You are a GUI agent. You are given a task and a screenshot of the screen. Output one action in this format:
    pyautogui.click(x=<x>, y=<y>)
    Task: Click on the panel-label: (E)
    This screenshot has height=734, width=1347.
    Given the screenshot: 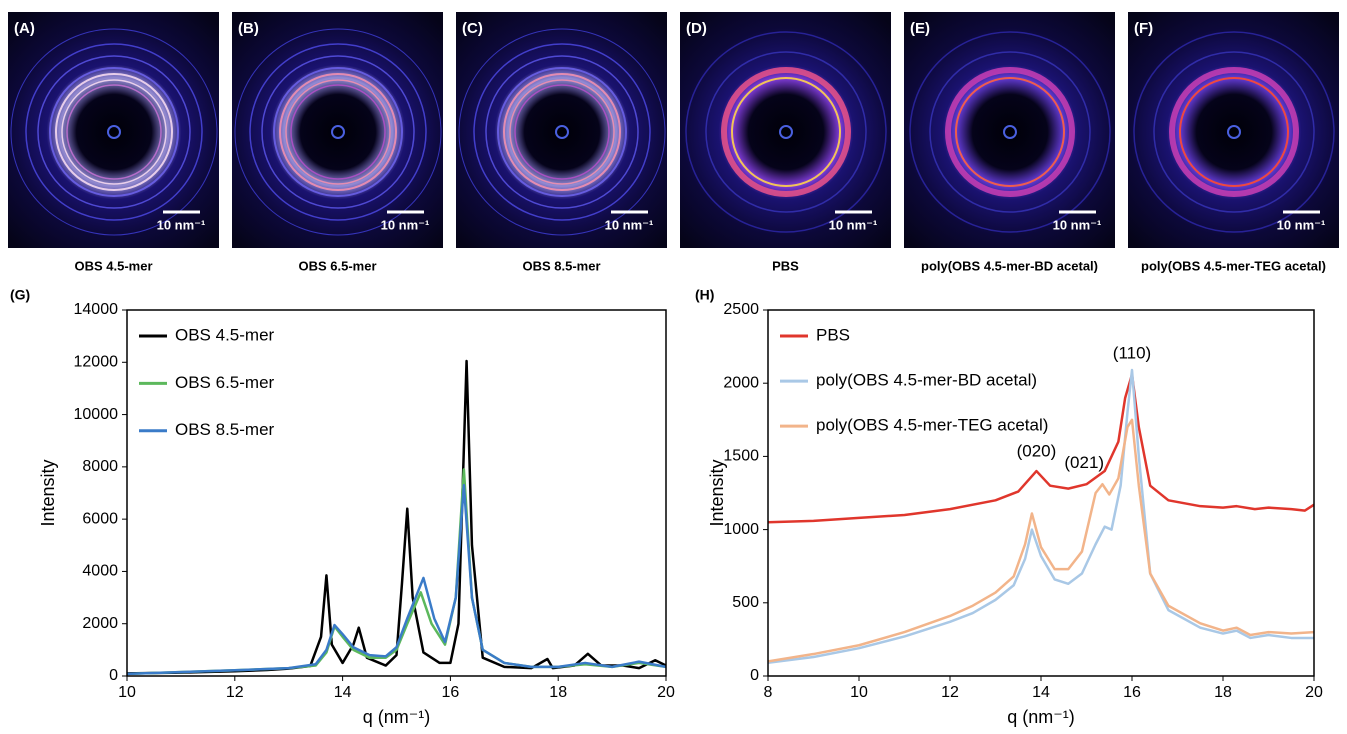 What is the action you would take?
    pyautogui.click(x=920, y=28)
    